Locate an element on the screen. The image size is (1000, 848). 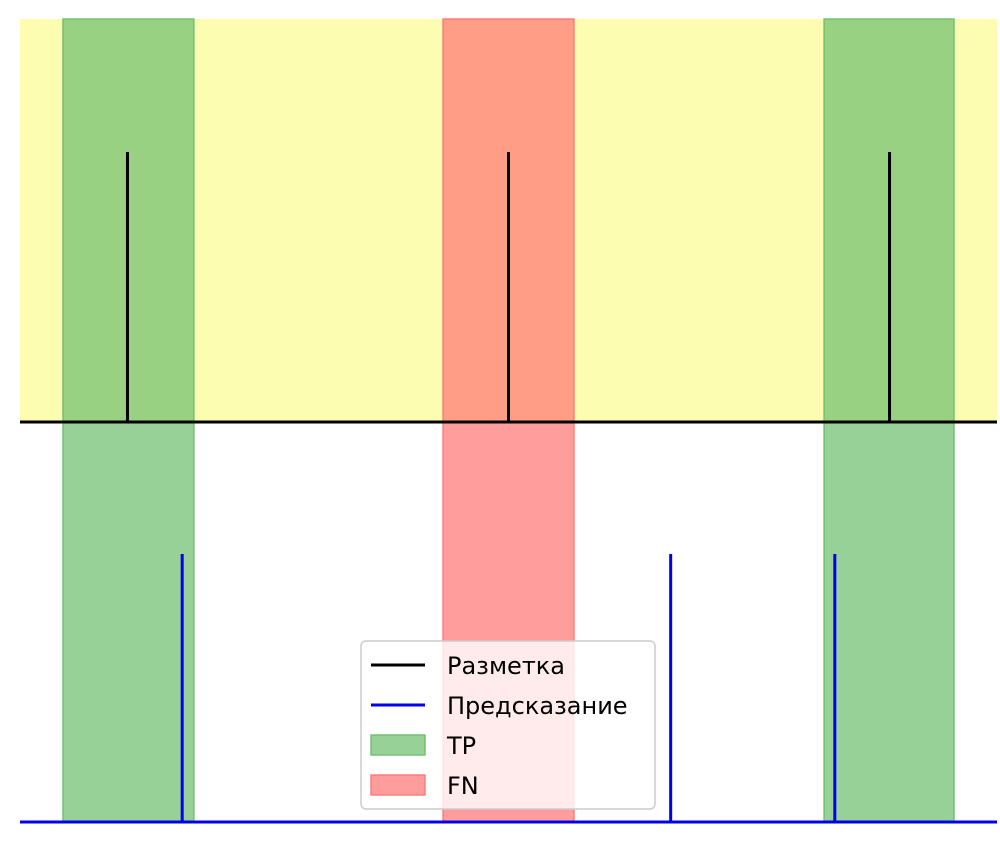
legend-swatch-fn is located at coordinates (398, 785).